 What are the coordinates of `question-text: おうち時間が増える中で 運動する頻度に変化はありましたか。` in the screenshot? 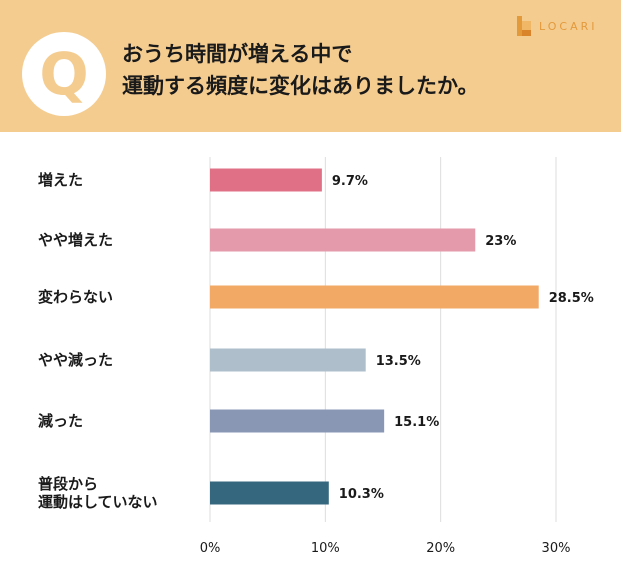 It's located at (332, 70).